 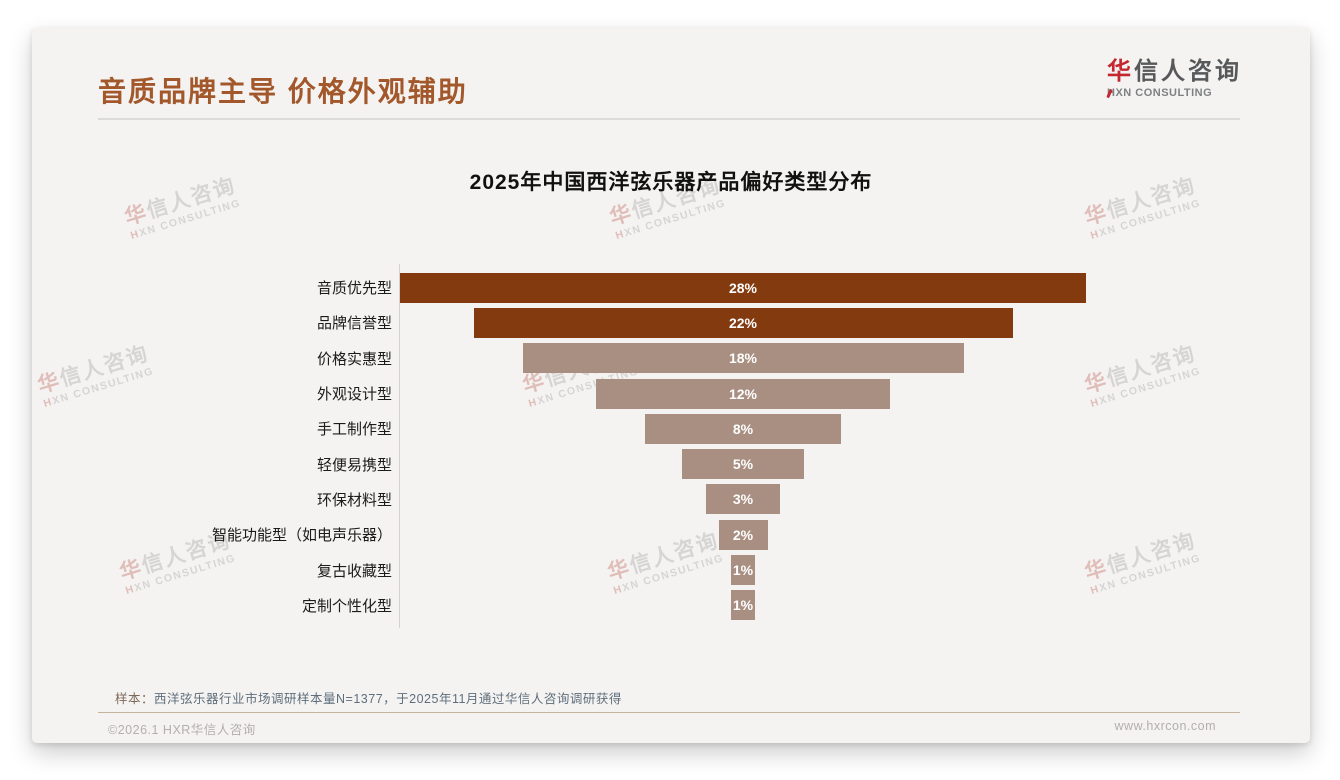 I want to click on bar-area: 8%, so click(x=743, y=428).